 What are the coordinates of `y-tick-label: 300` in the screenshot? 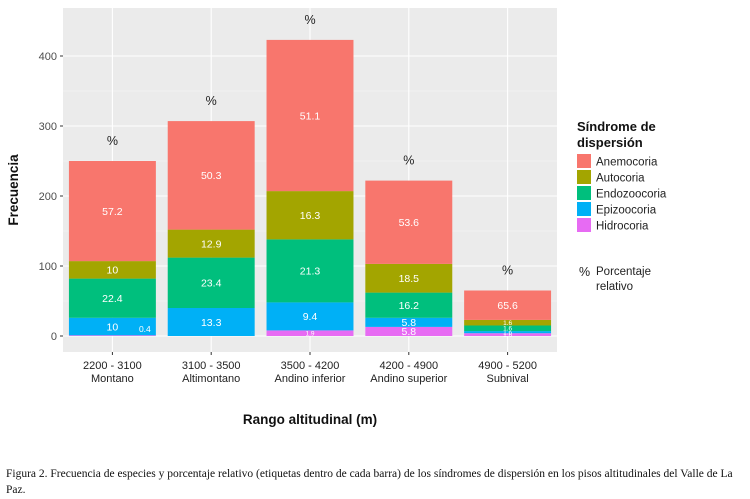 It's located at (48, 127).